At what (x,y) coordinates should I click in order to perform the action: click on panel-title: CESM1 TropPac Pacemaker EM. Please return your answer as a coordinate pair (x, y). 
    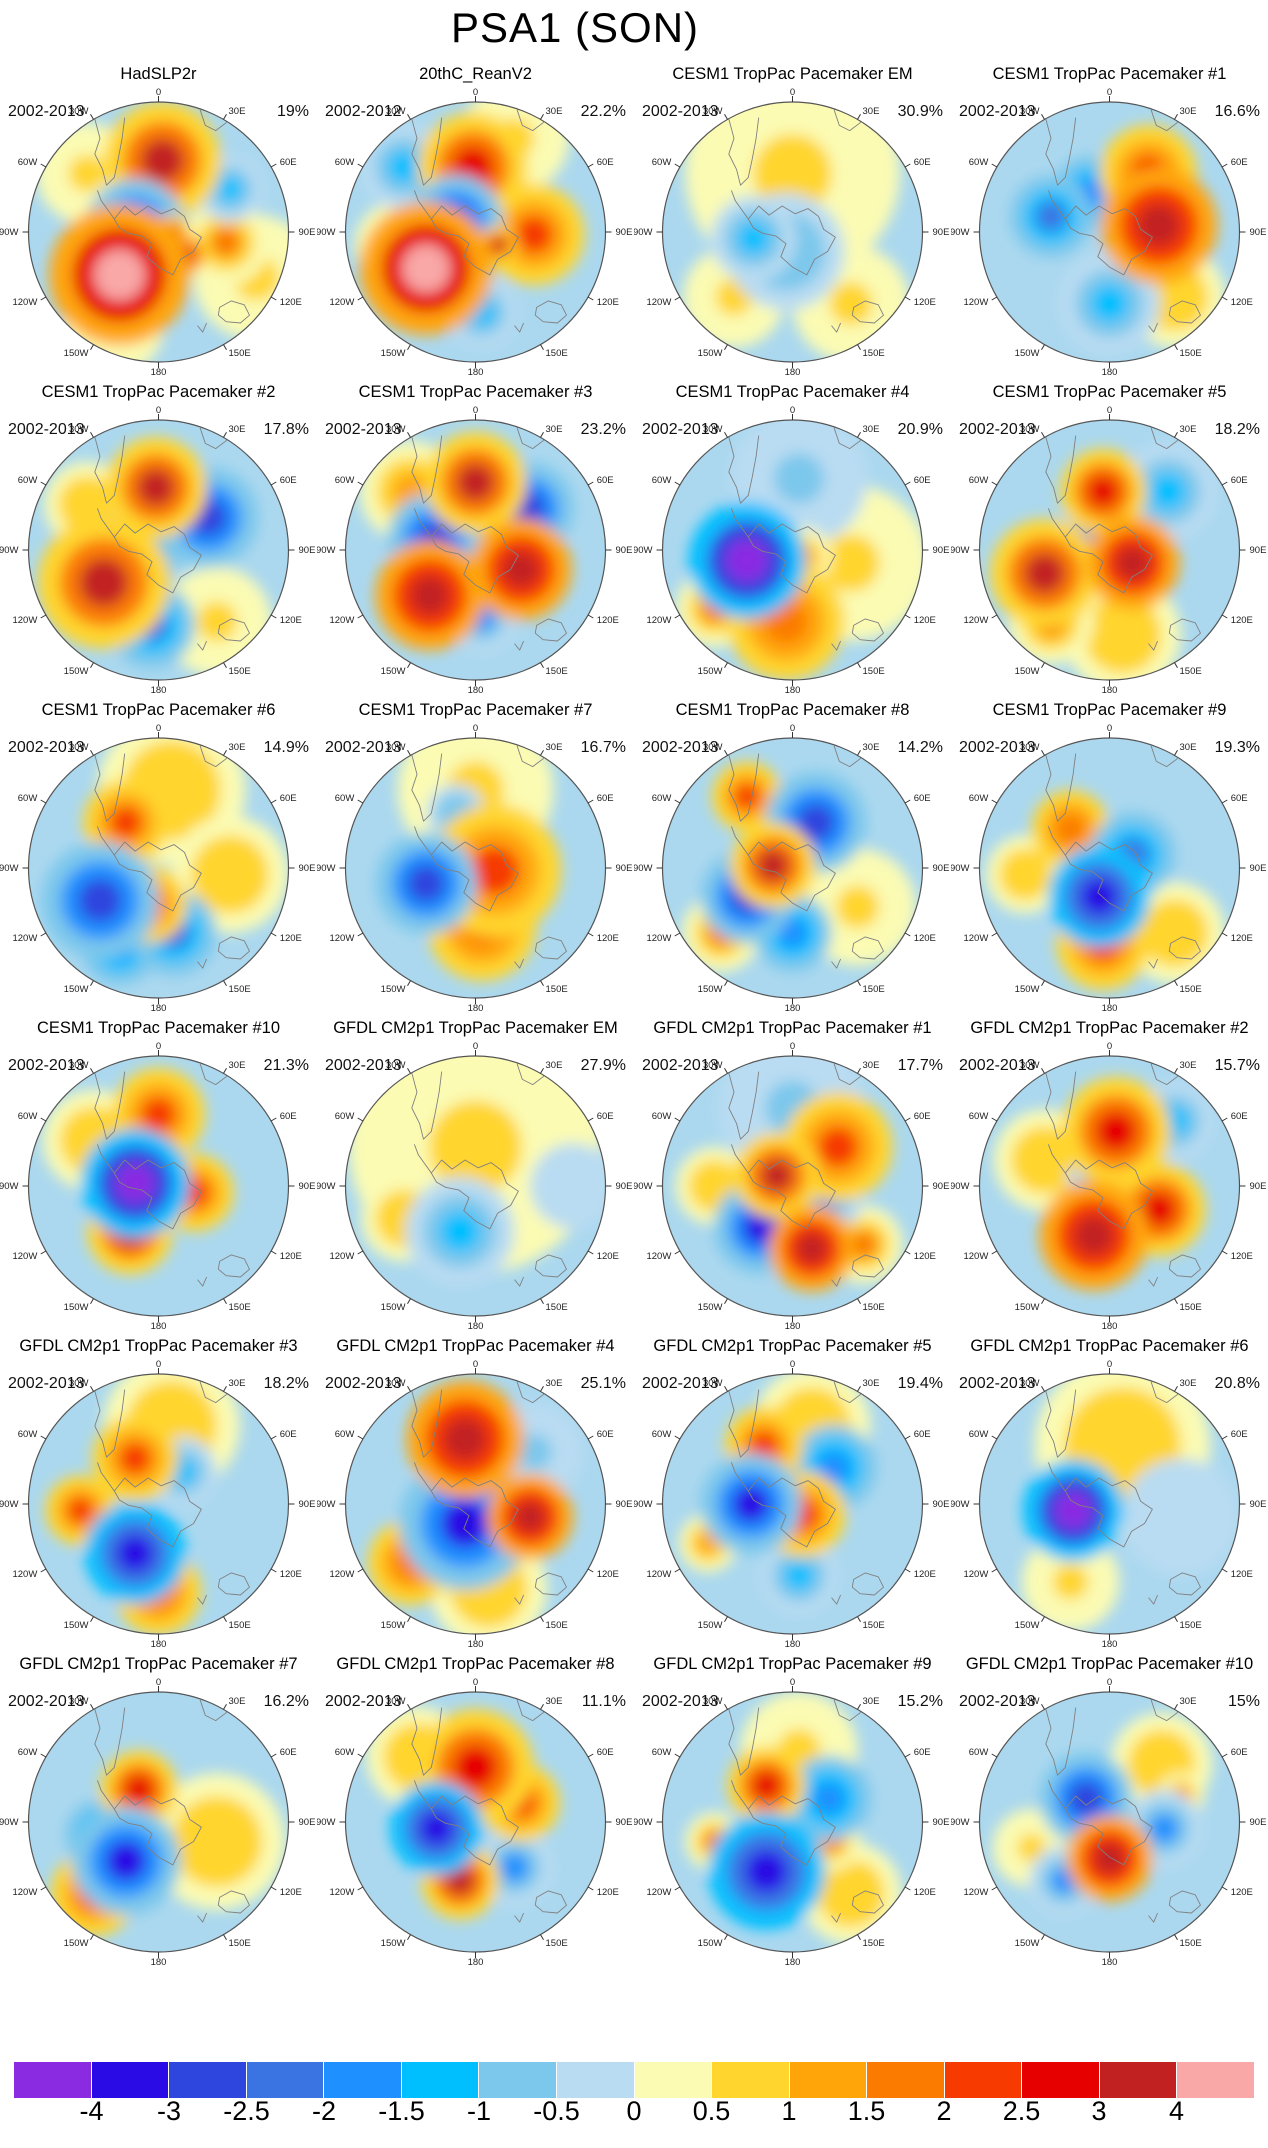
    Looking at the image, I should click on (792, 74).